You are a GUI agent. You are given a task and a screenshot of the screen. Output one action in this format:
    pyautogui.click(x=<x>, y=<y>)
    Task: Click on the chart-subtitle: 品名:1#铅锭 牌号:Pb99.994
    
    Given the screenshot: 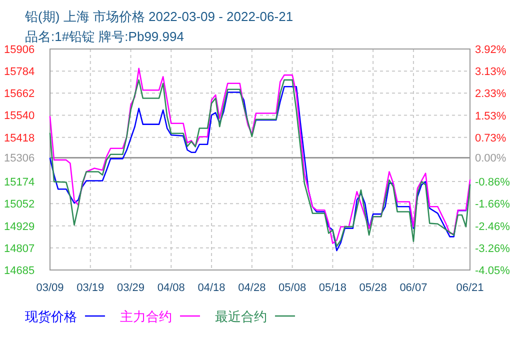 What is the action you would take?
    pyautogui.click(x=104, y=36)
    